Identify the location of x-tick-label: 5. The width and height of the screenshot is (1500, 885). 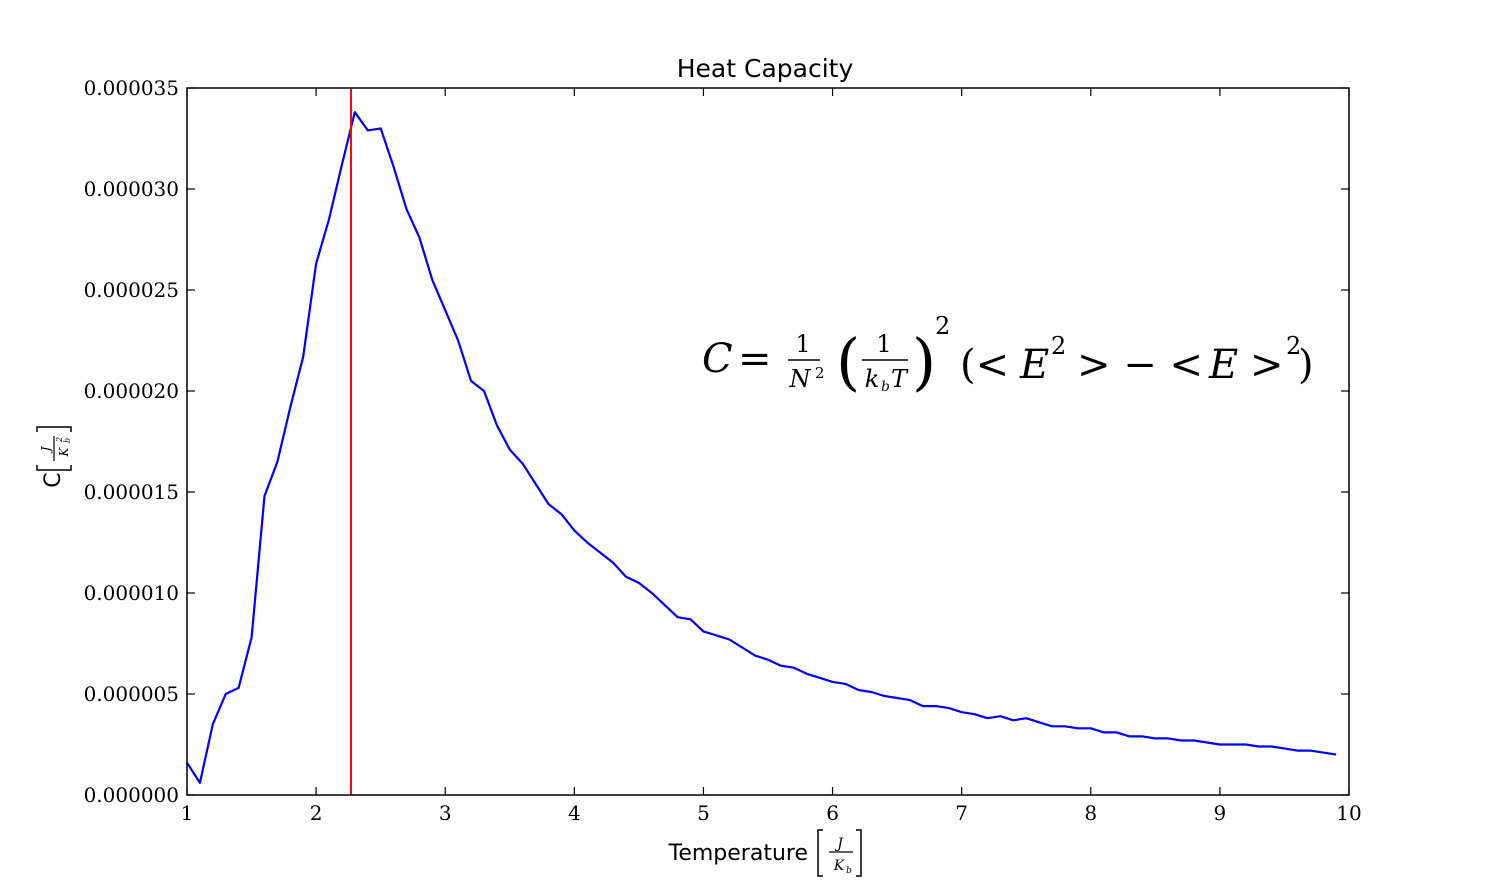
(703, 813).